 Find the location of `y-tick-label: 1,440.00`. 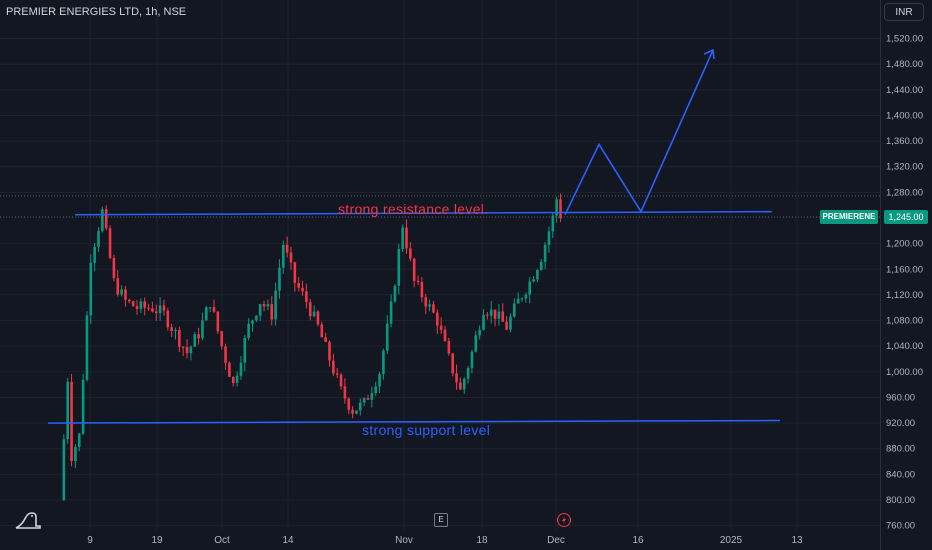

y-tick-label: 1,440.00 is located at coordinates (904, 90).